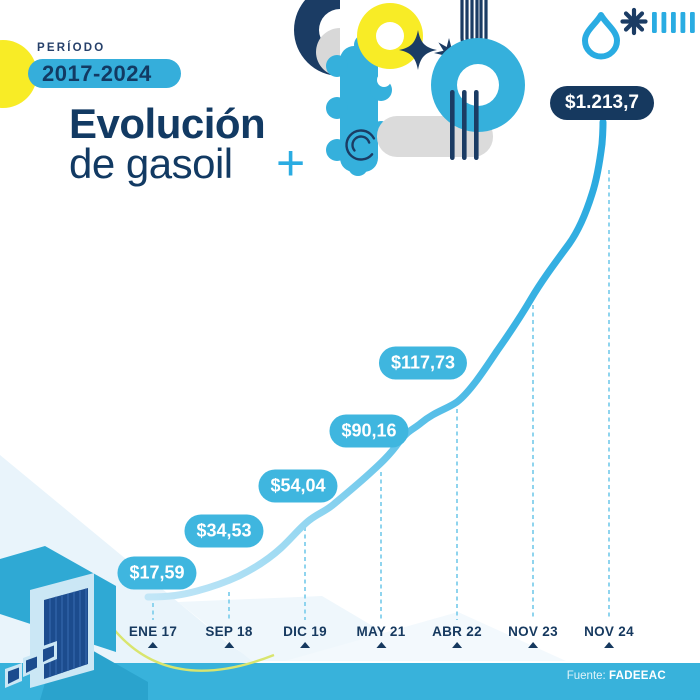 The height and width of the screenshot is (700, 700). What do you see at coordinates (361, 145) in the screenshot?
I see `spiral-circle-decor` at bounding box center [361, 145].